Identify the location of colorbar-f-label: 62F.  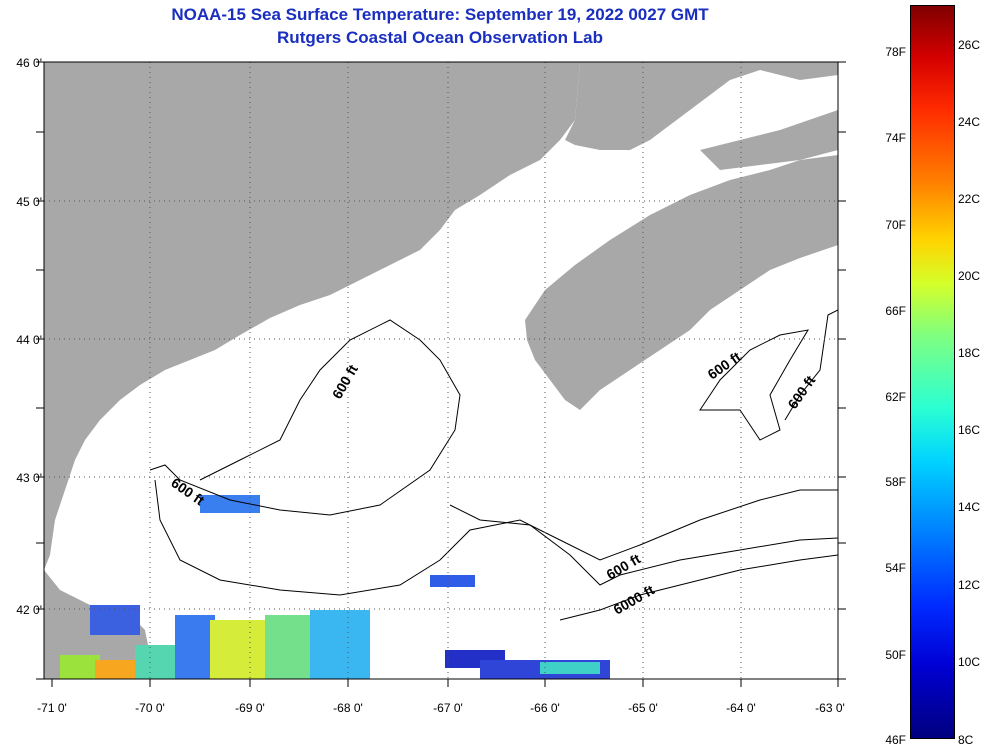
(895, 397).